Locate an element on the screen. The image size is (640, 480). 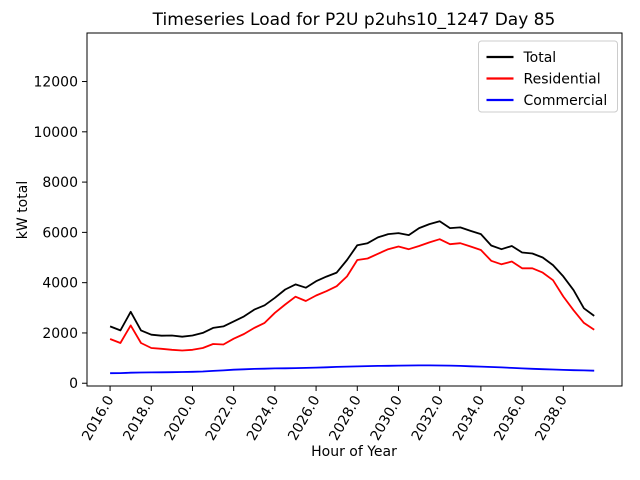
y-tick-label: 4000 is located at coordinates (60, 284).